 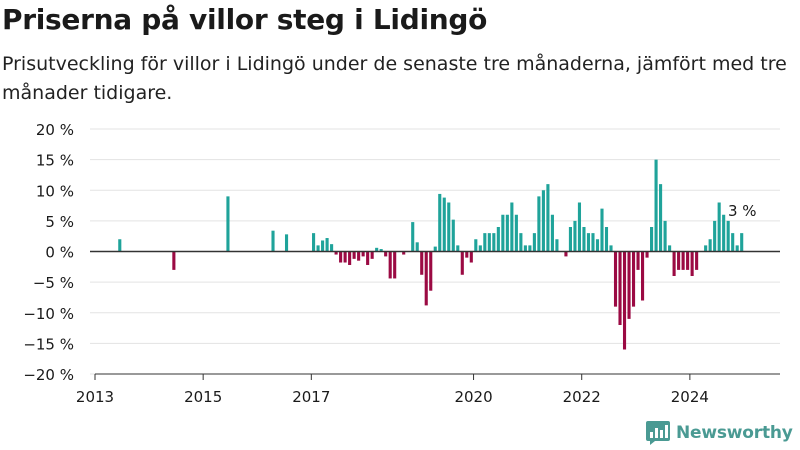 I want to click on chart-title: Priserna på villor steg i Lidingö, so click(x=245, y=19).